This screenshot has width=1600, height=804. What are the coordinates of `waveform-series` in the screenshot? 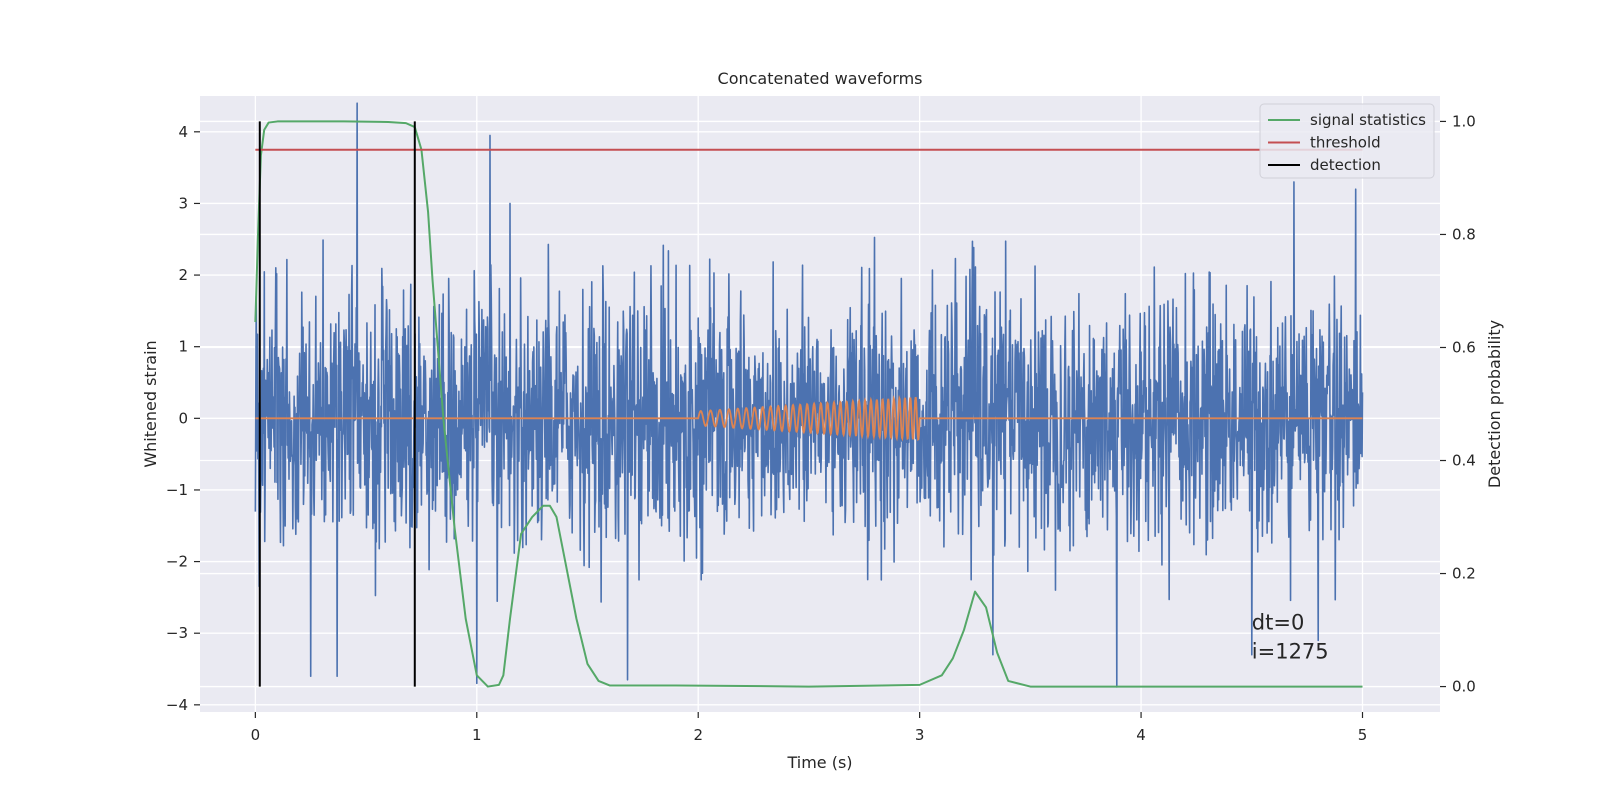 It's located at (809, 418).